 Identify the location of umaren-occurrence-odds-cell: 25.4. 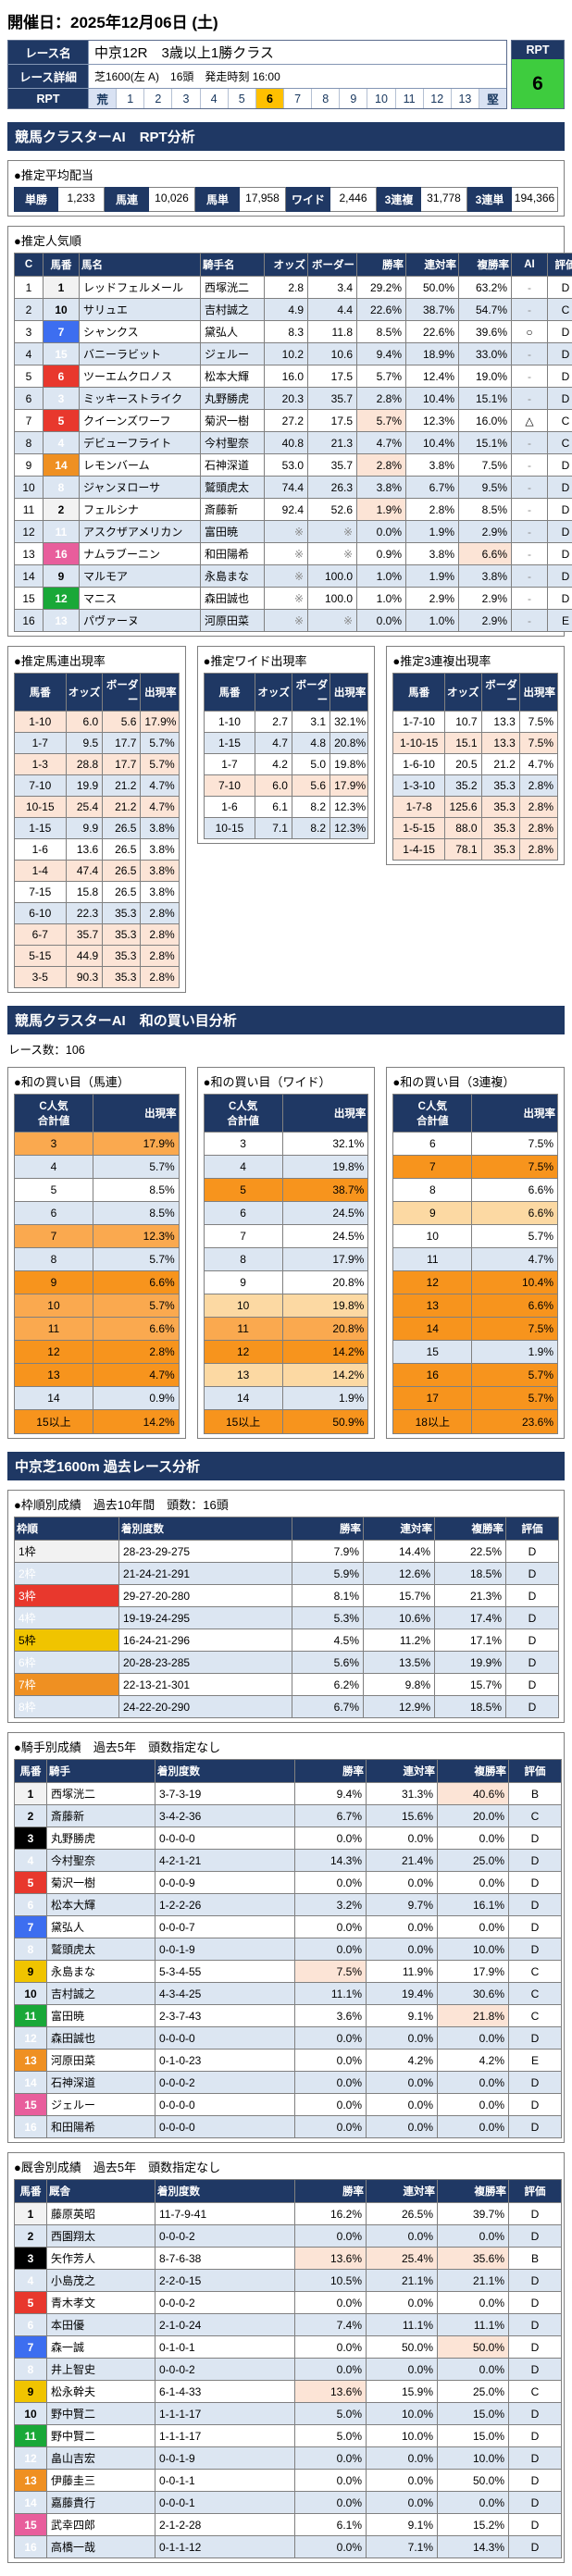
(84, 808).